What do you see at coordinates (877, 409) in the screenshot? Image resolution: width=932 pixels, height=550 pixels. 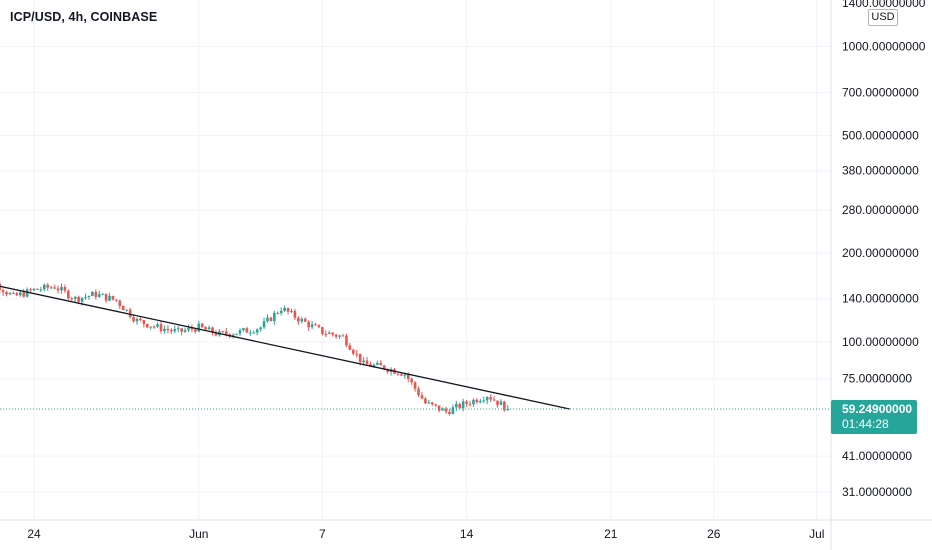 I see `last-price-label: 59.24900000` at bounding box center [877, 409].